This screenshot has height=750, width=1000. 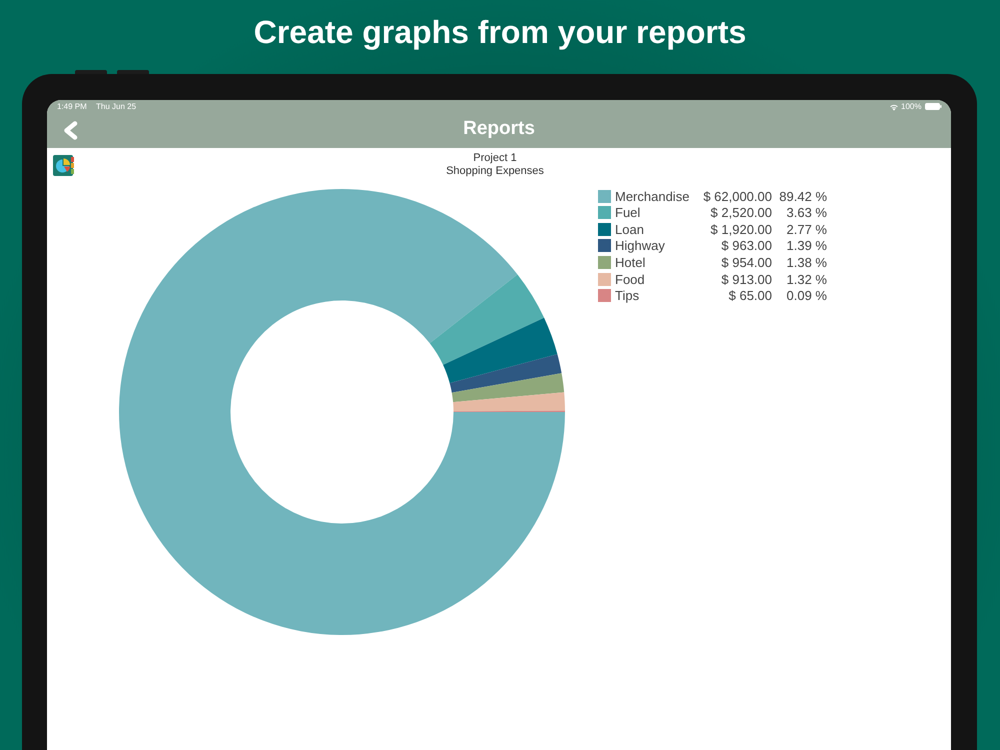 I want to click on legend-label: Merchandise, so click(x=652, y=196).